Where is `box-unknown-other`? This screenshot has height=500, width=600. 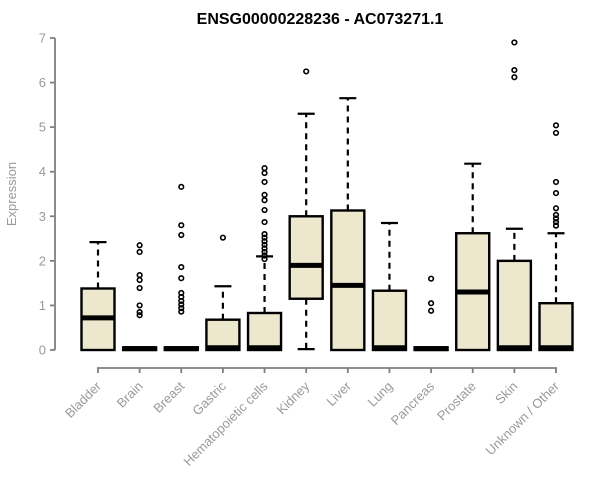 box-unknown-other is located at coordinates (556, 327).